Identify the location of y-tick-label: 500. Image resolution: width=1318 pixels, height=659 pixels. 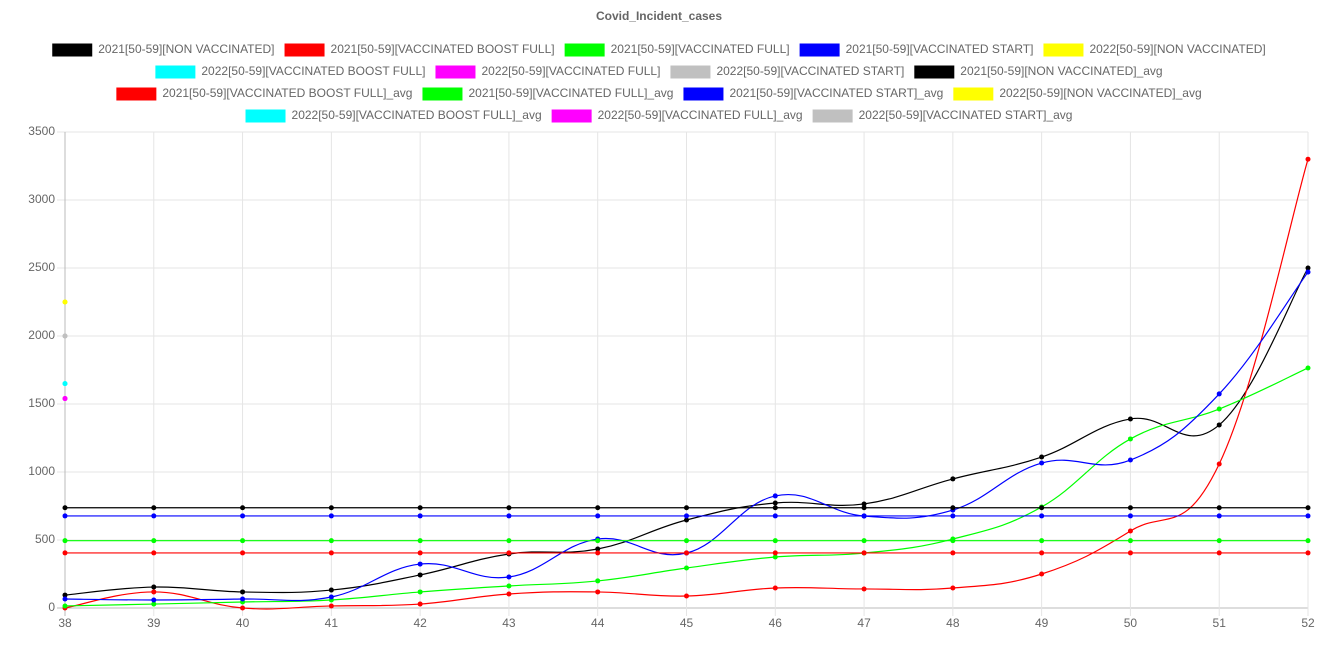
(45, 539).